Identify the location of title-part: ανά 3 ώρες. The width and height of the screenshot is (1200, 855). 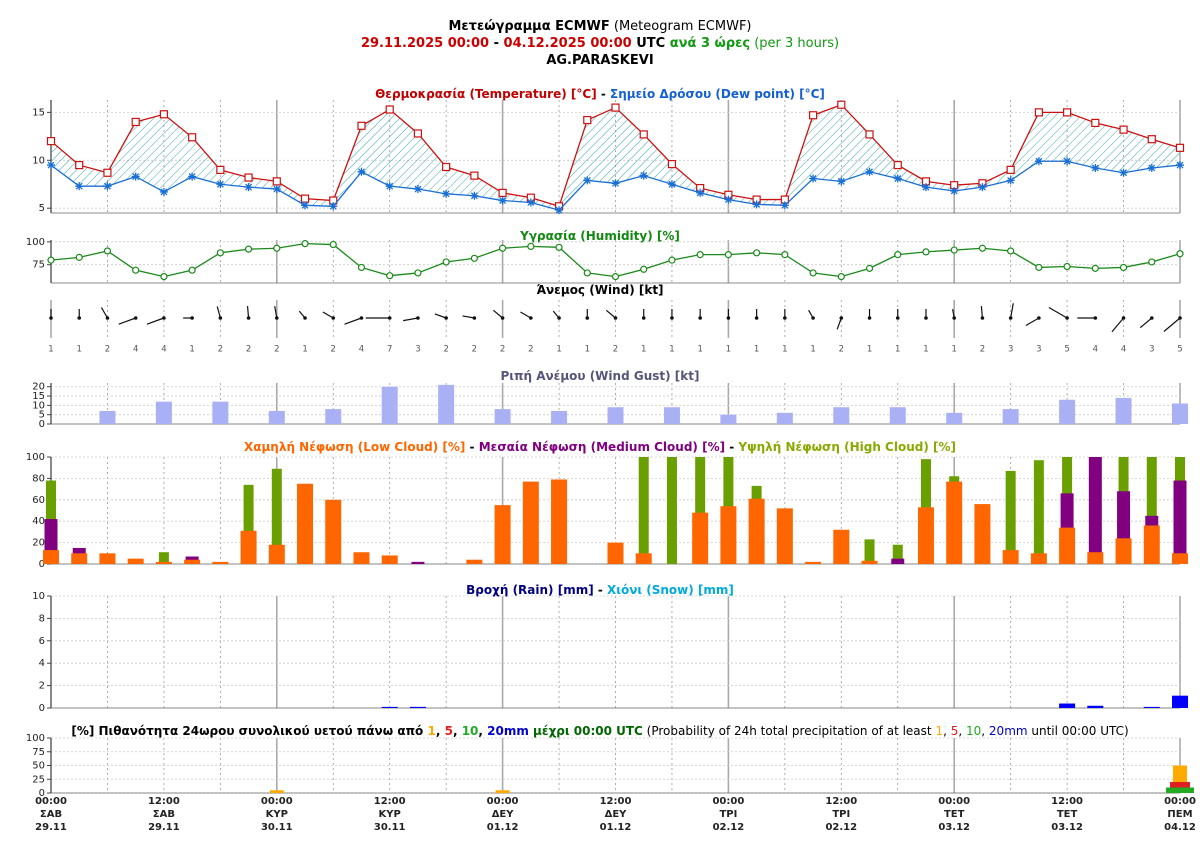
(707, 43).